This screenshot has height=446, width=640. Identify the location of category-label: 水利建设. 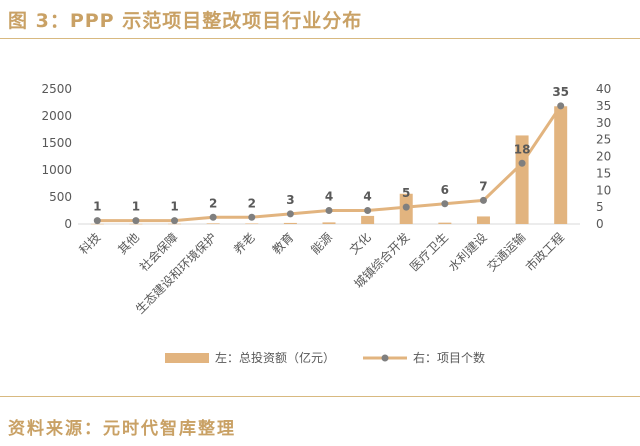
(468, 252).